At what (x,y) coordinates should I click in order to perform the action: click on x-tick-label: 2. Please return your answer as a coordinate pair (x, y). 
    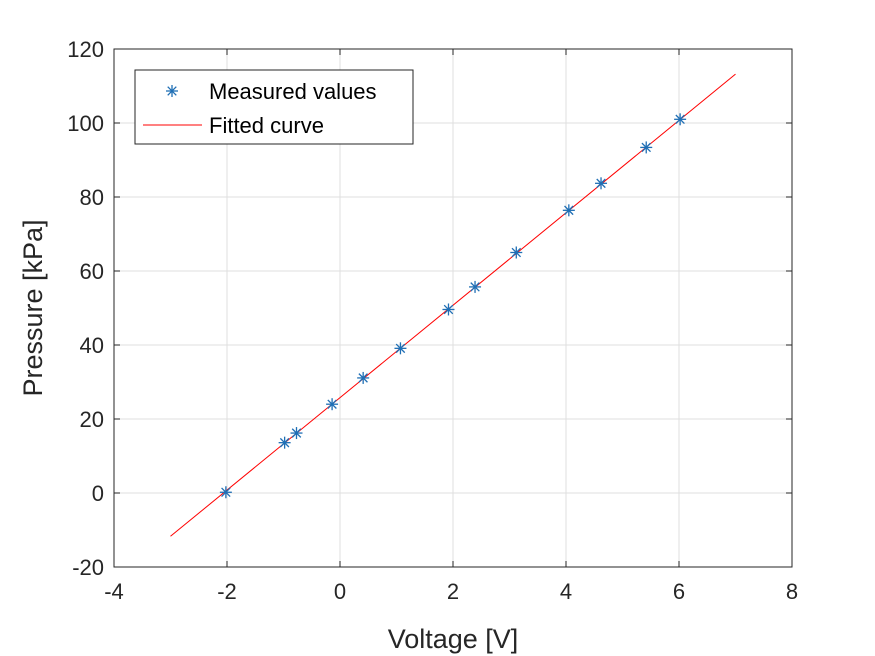
    Looking at the image, I should click on (453, 591).